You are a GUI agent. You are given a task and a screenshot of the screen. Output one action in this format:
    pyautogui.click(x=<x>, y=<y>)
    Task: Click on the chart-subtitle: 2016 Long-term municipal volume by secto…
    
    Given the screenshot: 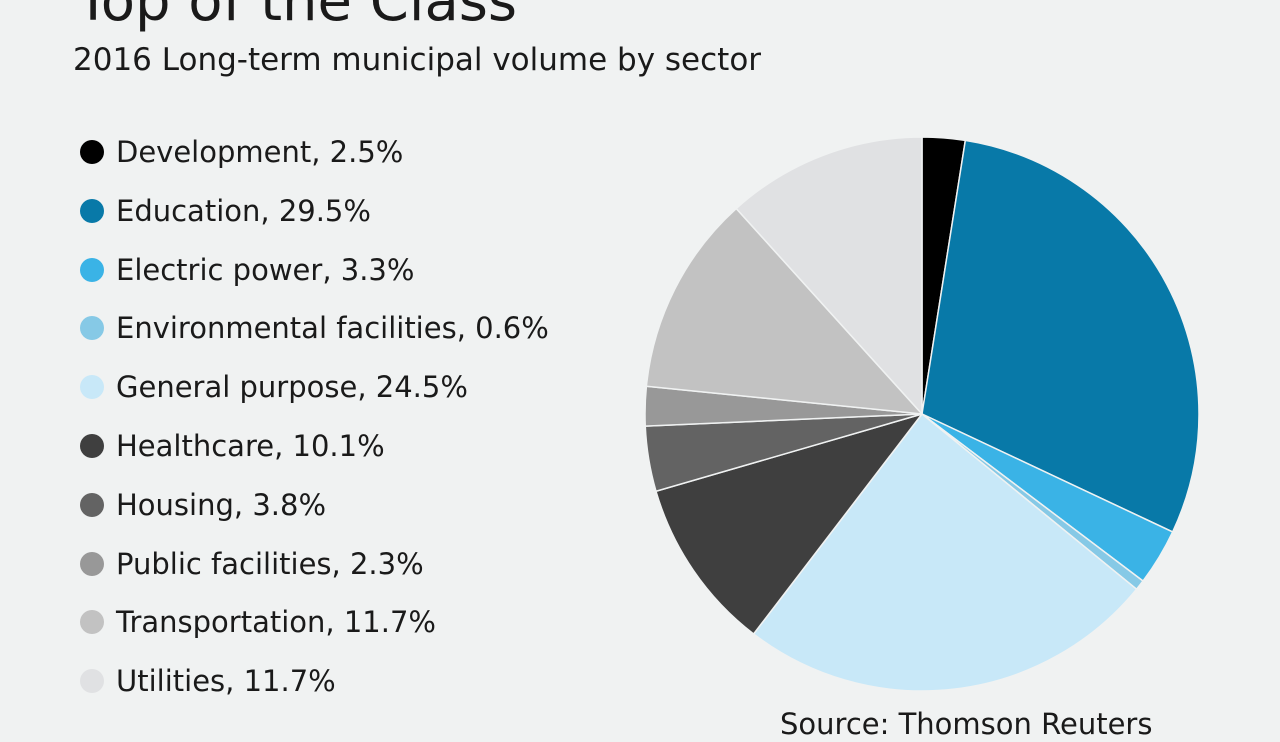 What is the action you would take?
    pyautogui.click(x=417, y=60)
    